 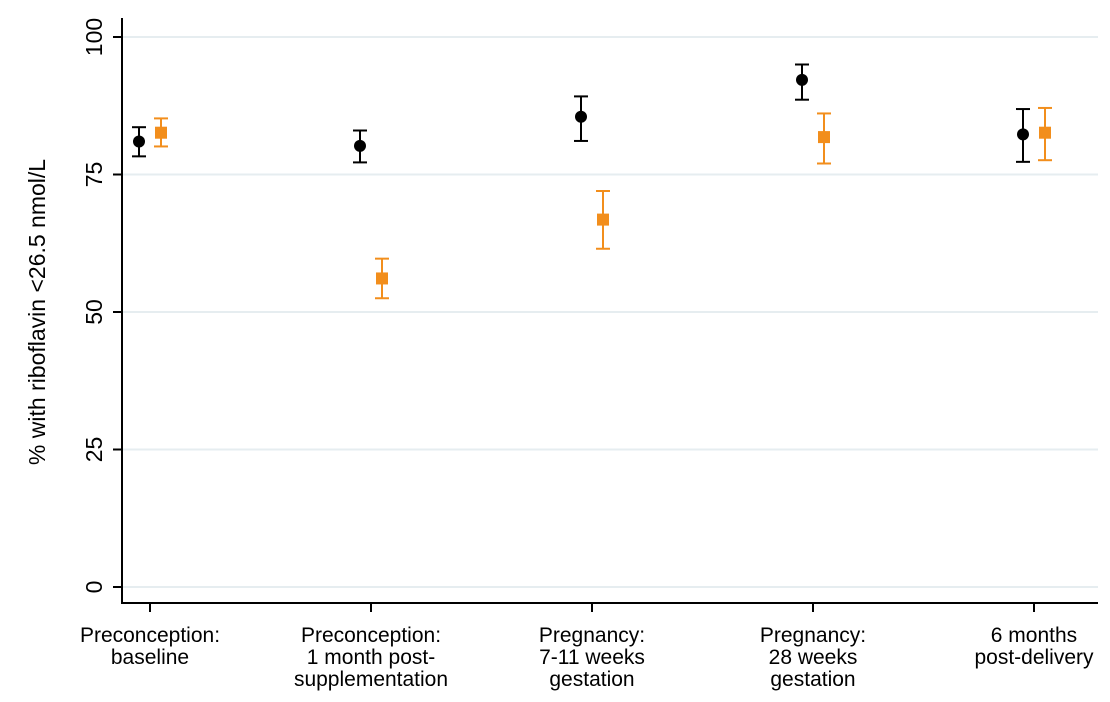 I want to click on y-tick-label: 25, so click(x=94, y=450).